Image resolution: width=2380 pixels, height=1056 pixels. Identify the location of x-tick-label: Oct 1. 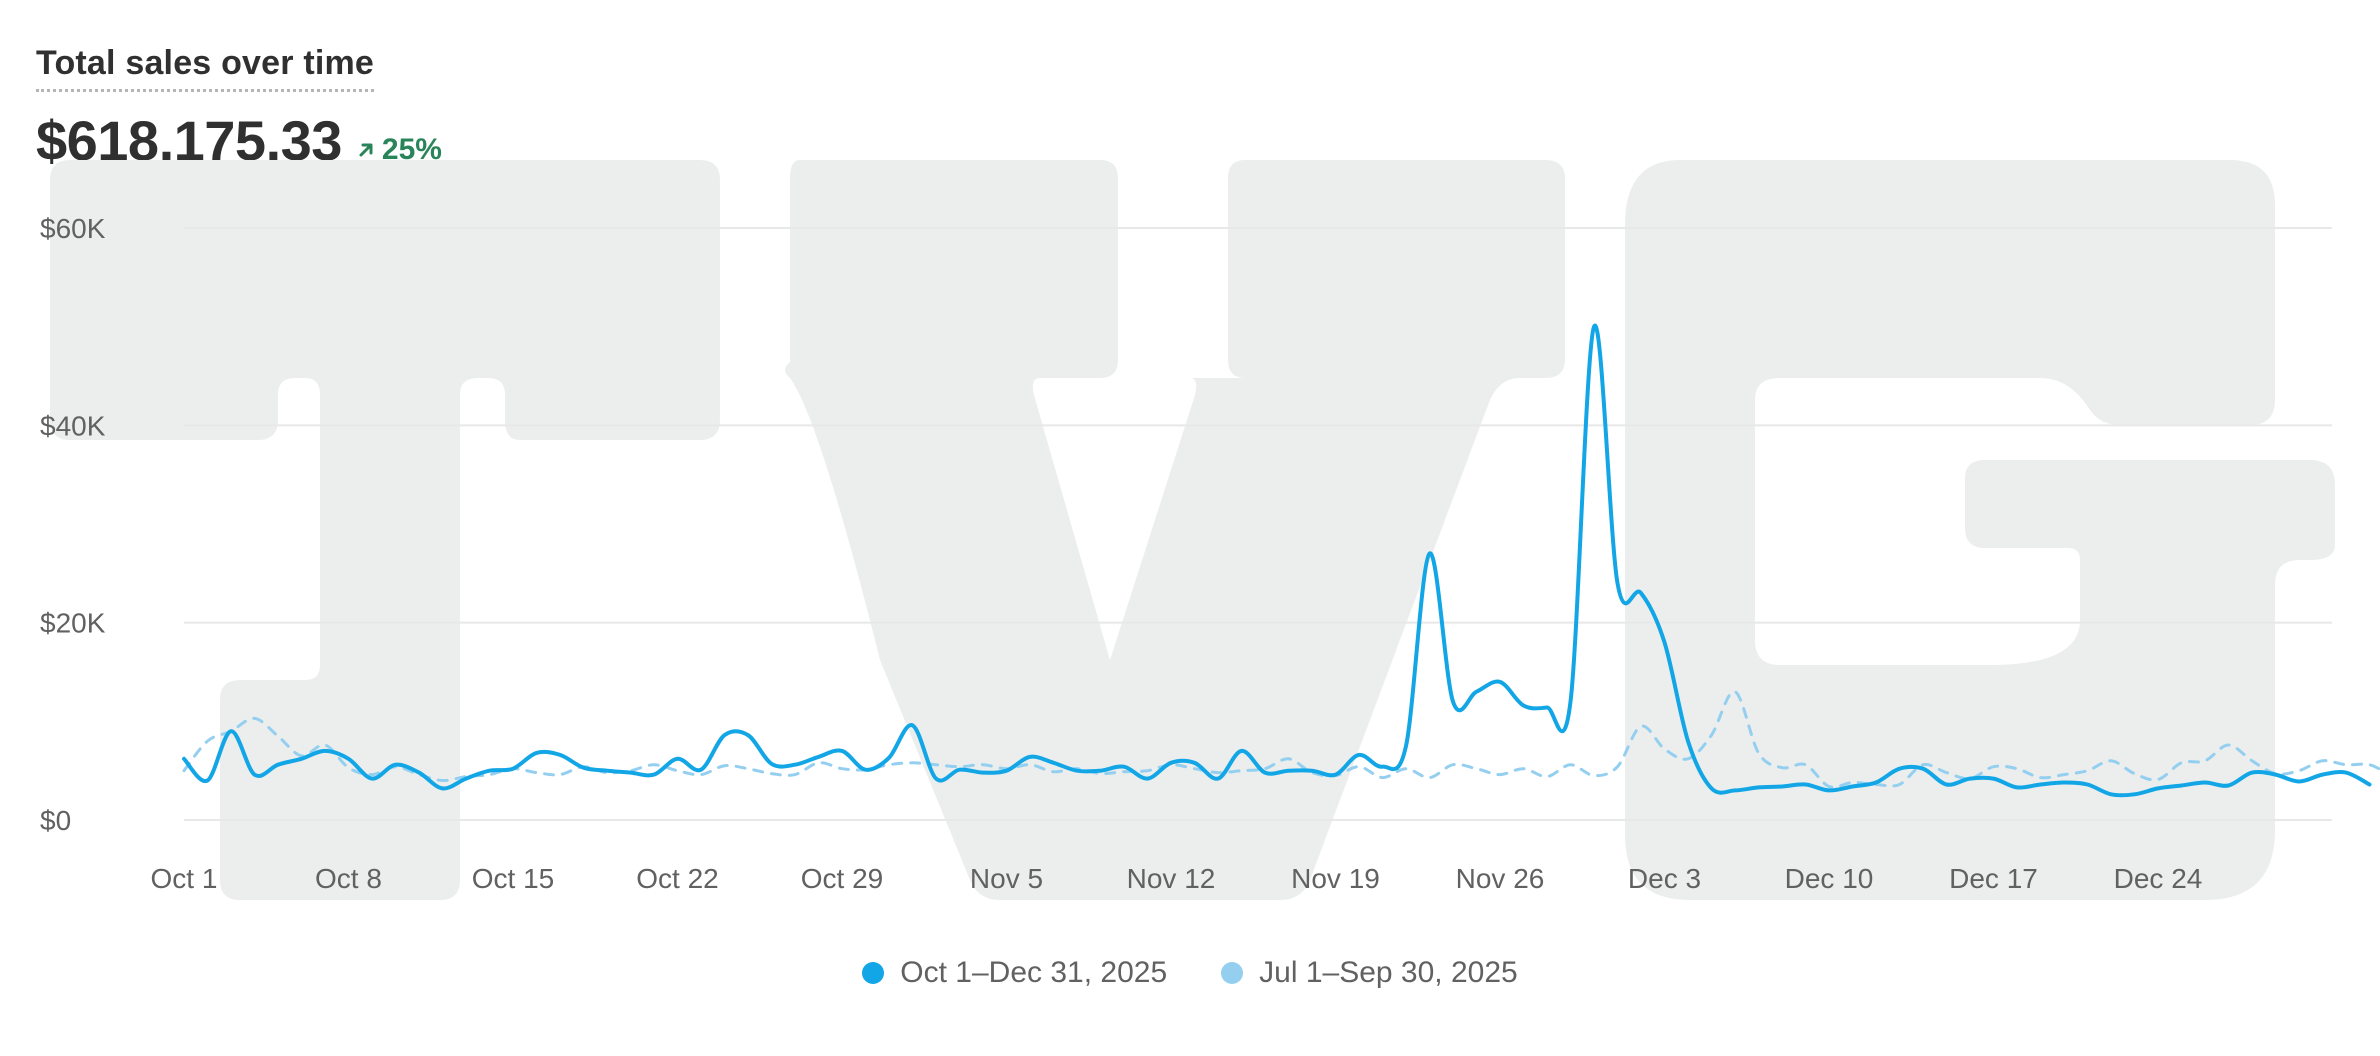
(184, 878).